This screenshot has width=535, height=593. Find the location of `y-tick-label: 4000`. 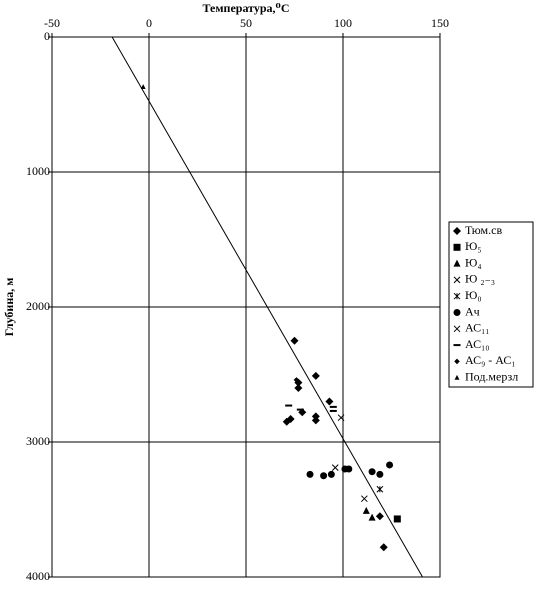

y-tick-label: 4000 is located at coordinates (38, 576).